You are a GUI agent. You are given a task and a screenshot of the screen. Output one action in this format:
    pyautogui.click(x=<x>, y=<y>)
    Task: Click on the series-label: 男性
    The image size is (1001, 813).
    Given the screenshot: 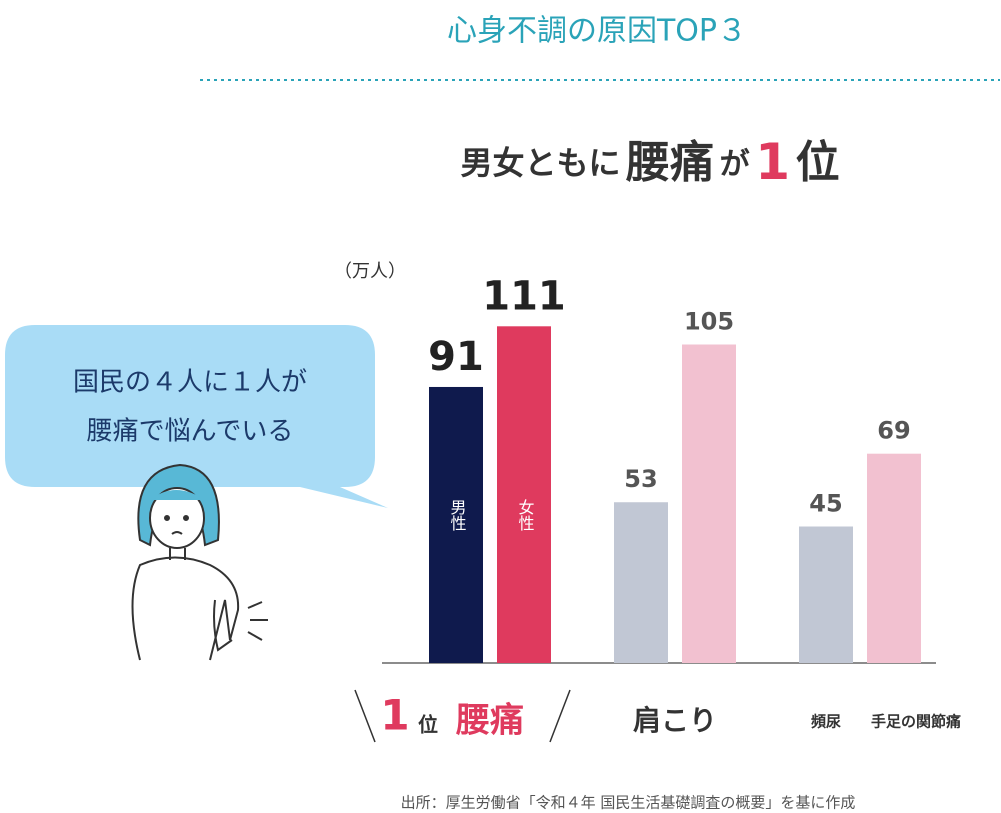 What is the action you would take?
    pyautogui.click(x=457, y=515)
    